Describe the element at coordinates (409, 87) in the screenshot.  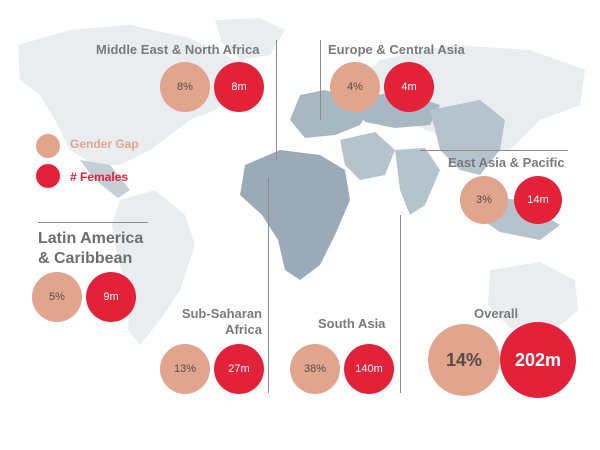
I see `eca-females: 4m` at that location.